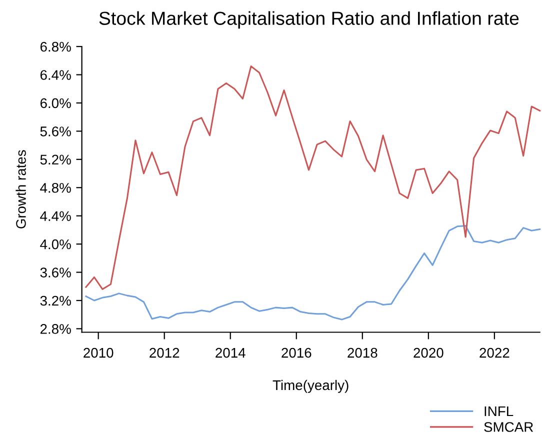 This screenshot has height=443, width=542. I want to click on y-tick-label: 3.6%, so click(55, 273).